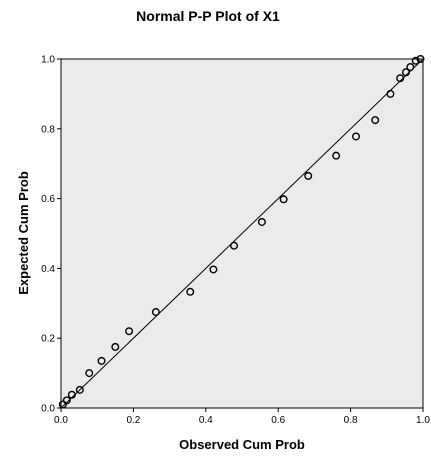 Image resolution: width=431 pixels, height=462 pixels. What do you see at coordinates (206, 420) in the screenshot?
I see `x-tick-label: 0.4` at bounding box center [206, 420].